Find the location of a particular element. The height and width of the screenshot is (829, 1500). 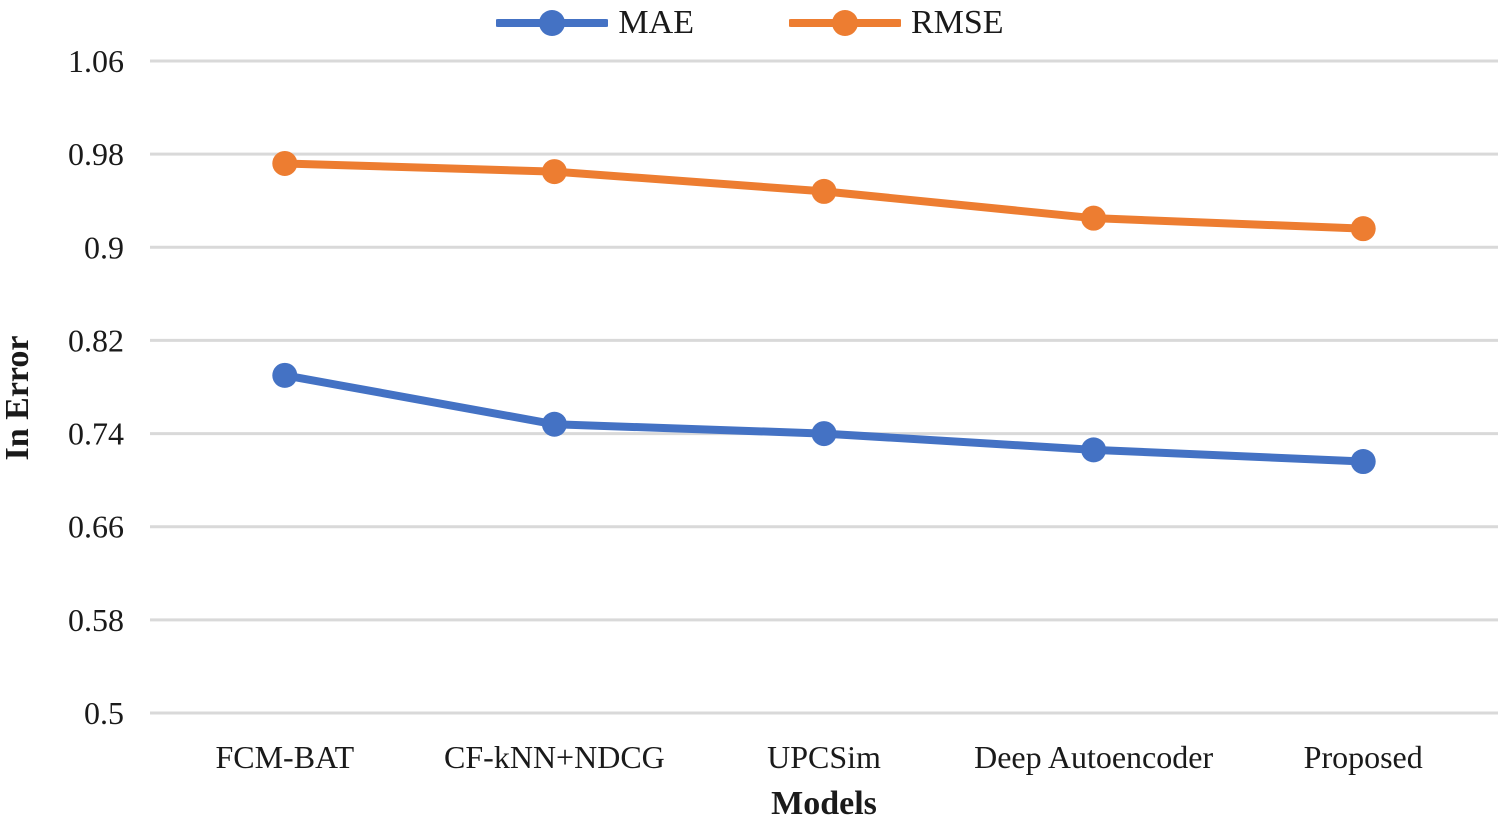

mae-line-marker-icon is located at coordinates (552, 23).